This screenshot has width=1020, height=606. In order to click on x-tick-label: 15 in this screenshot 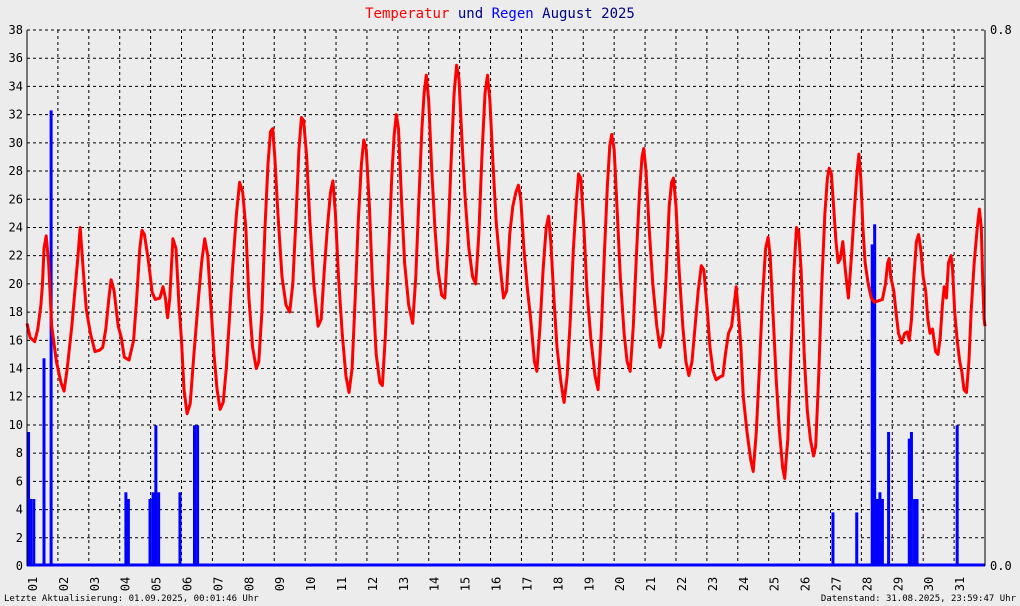, I will do `click(466, 584)`.